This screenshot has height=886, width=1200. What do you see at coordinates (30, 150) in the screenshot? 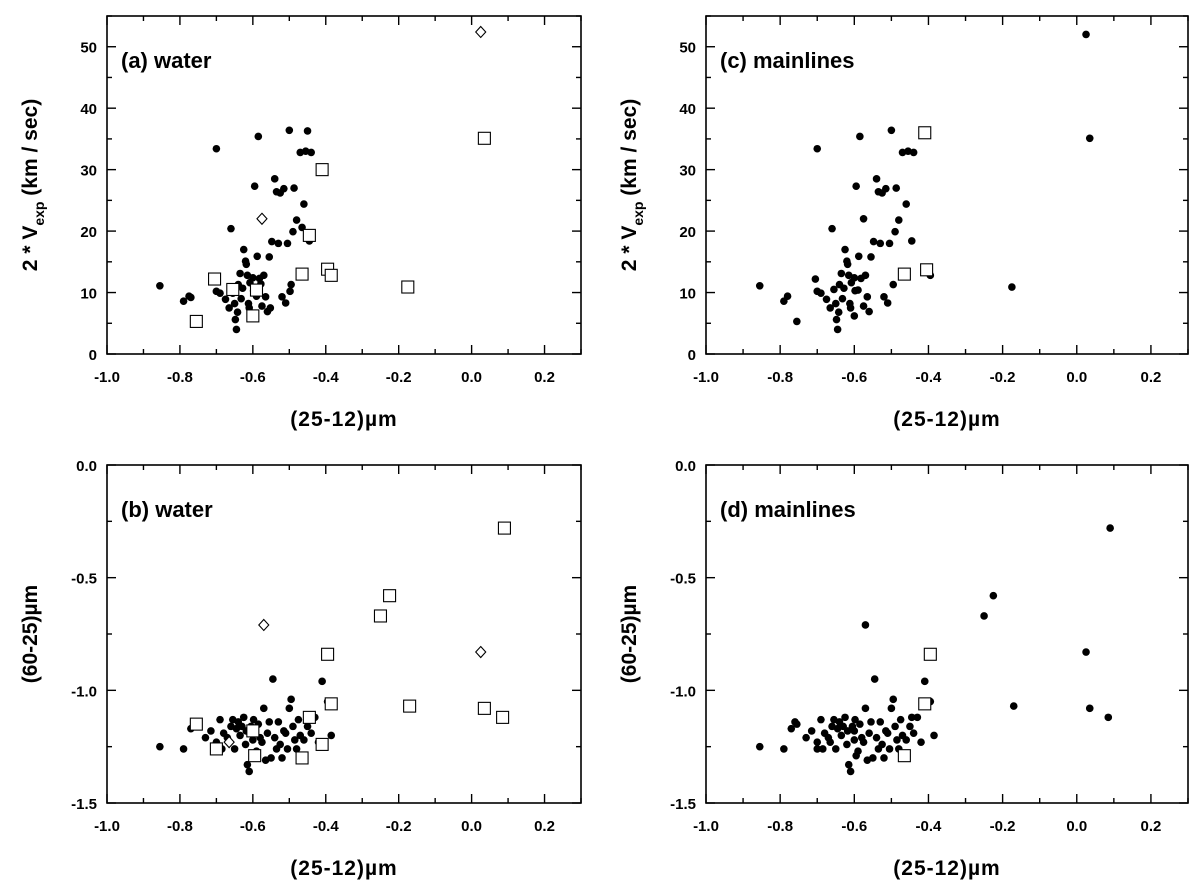
I see `y-axis-title-unit: (km / sec)` at bounding box center [30, 150].